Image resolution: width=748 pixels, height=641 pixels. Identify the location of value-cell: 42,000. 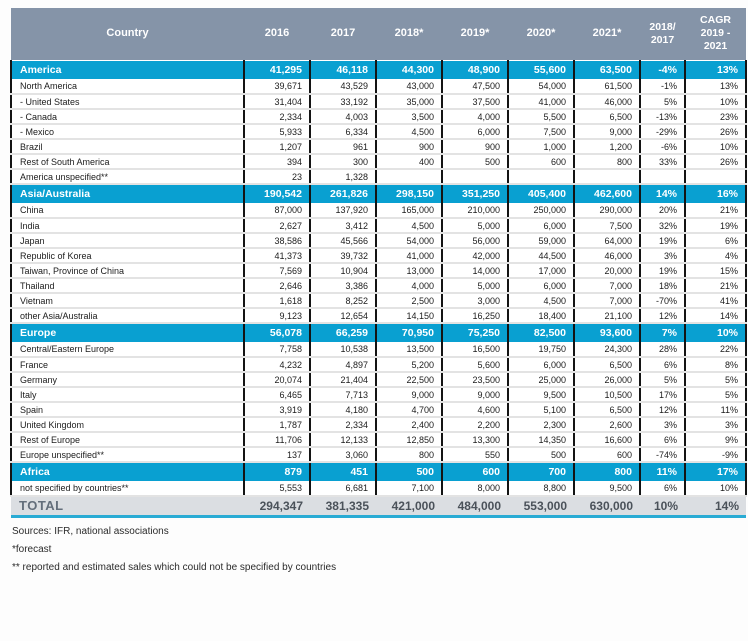
(475, 256).